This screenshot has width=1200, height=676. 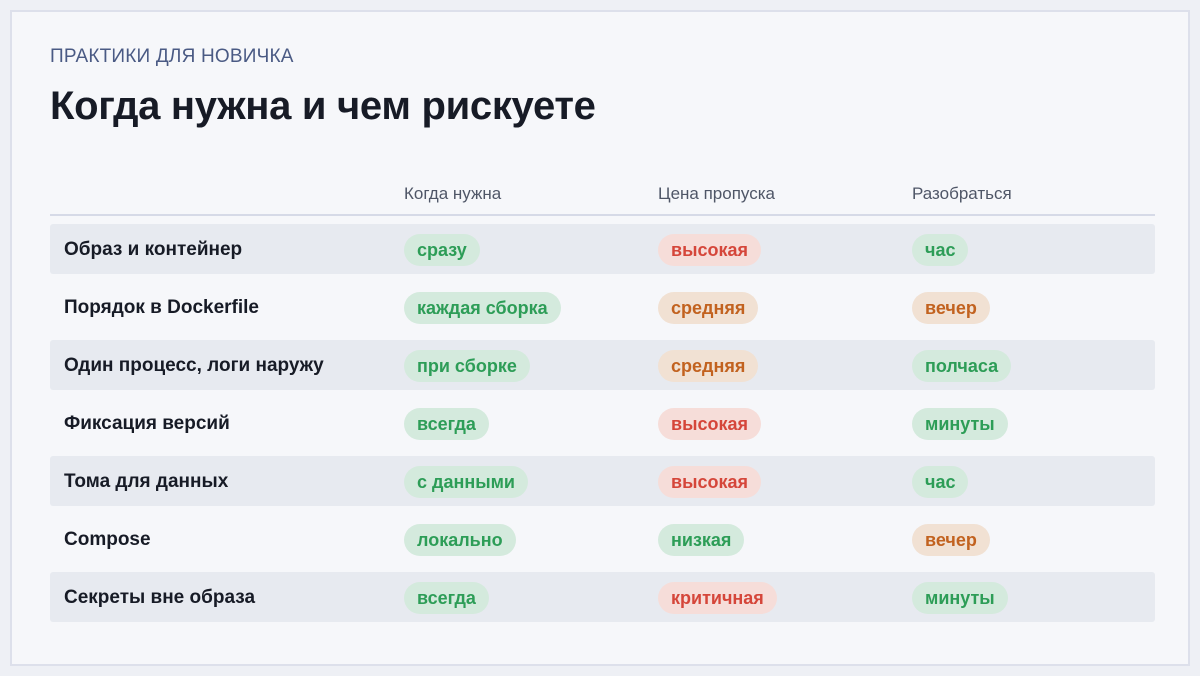 What do you see at coordinates (172, 56) in the screenshot?
I see `eyebrow-label: ПРАКТИКИ ДЛЯ НОВИЧКА` at bounding box center [172, 56].